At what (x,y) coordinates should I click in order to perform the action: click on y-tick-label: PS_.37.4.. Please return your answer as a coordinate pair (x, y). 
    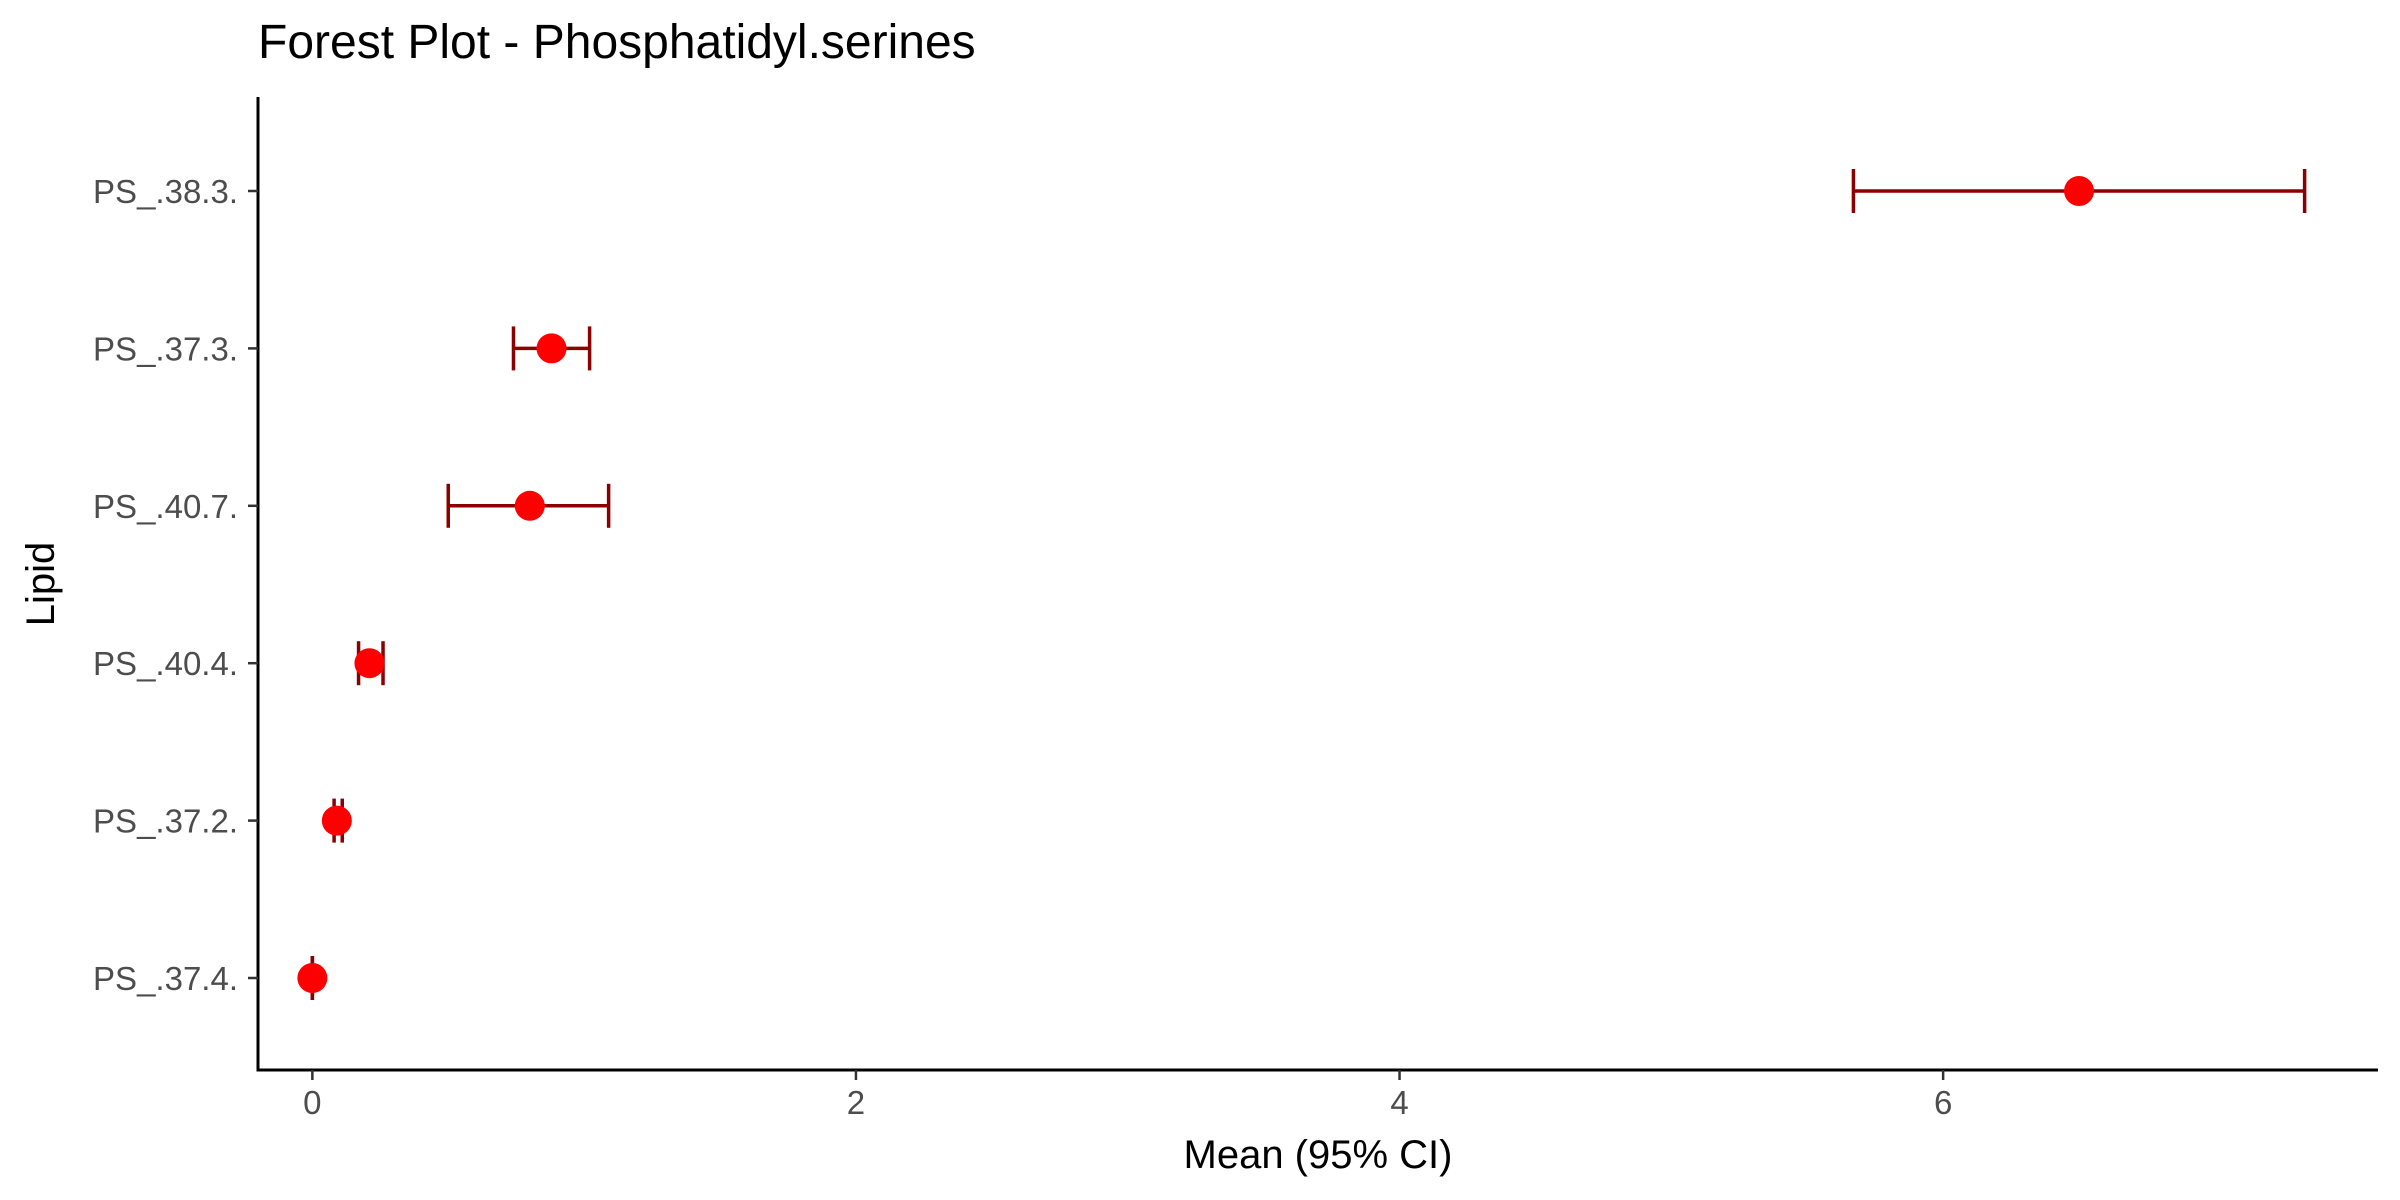
    Looking at the image, I should click on (165, 978).